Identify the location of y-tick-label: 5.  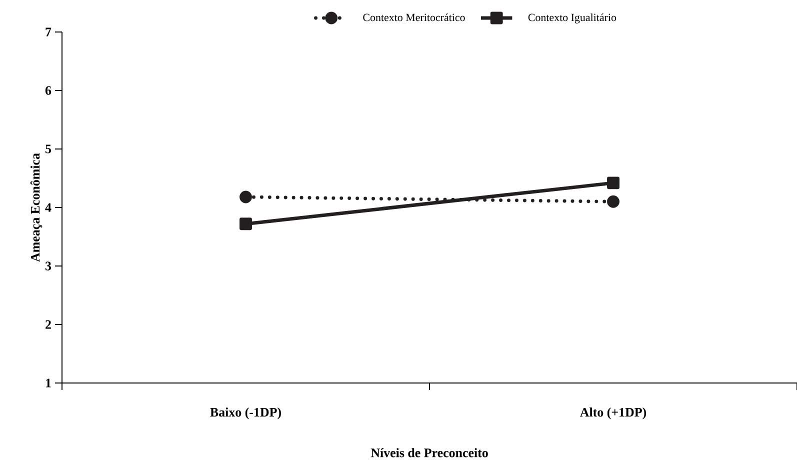
(49, 149).